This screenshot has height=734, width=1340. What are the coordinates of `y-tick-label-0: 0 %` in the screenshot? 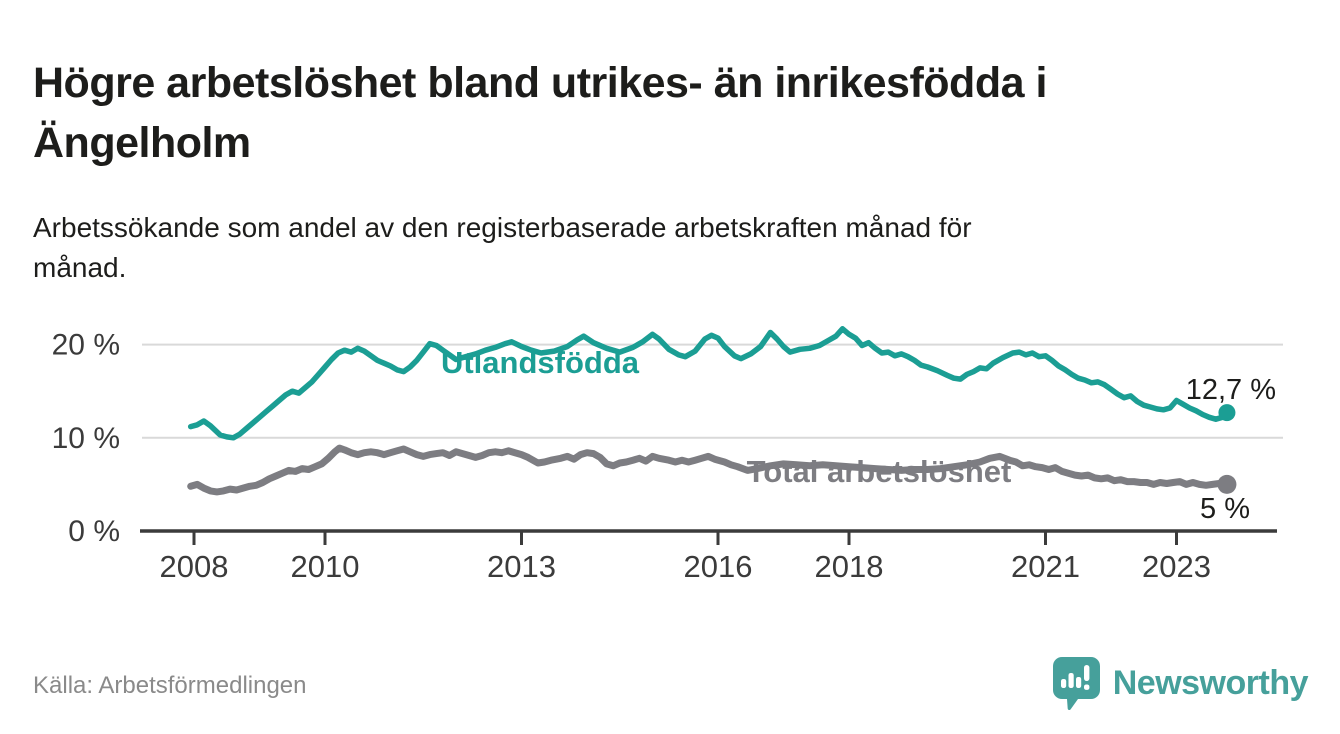 It's located at (94, 531).